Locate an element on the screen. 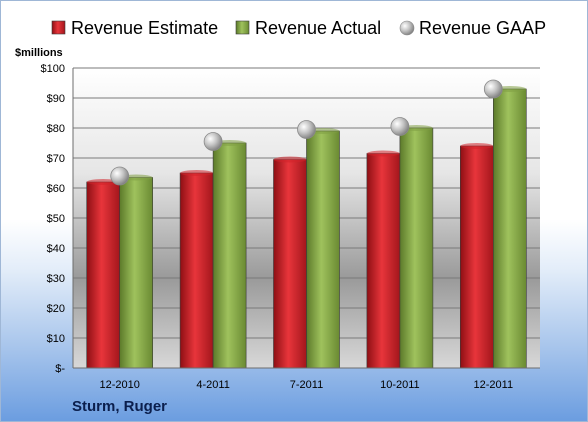 The height and width of the screenshot is (422, 588). x-tick-label: 12-2011 is located at coordinates (494, 385).